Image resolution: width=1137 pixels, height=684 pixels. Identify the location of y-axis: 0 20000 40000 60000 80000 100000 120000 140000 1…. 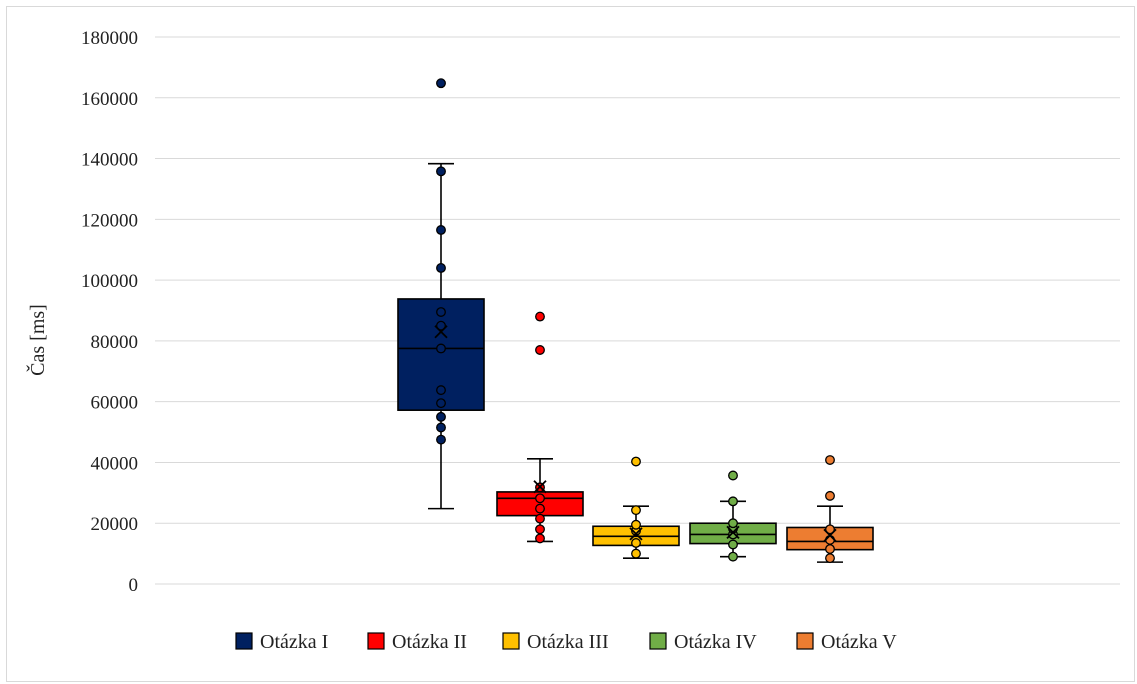
(109, 312).